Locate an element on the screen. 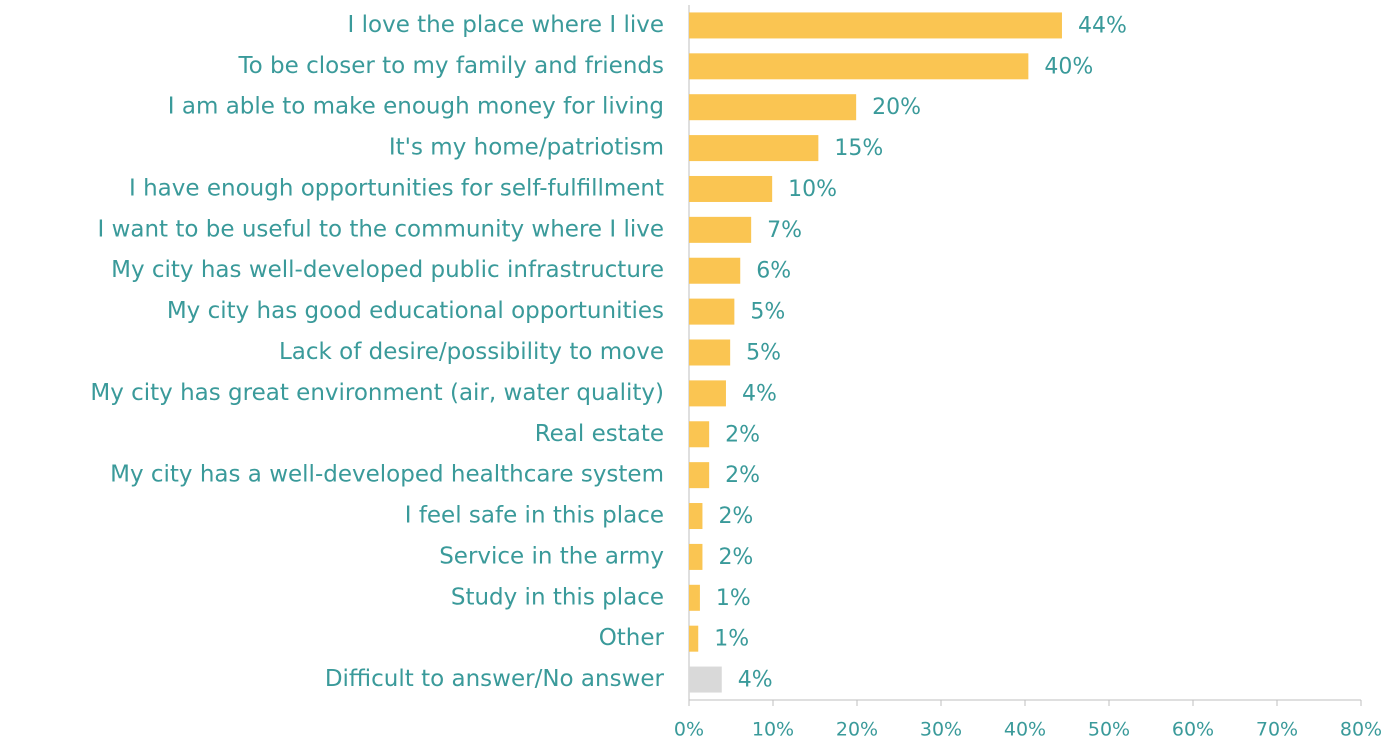  x-tick-label: 70% is located at coordinates (1277, 729).